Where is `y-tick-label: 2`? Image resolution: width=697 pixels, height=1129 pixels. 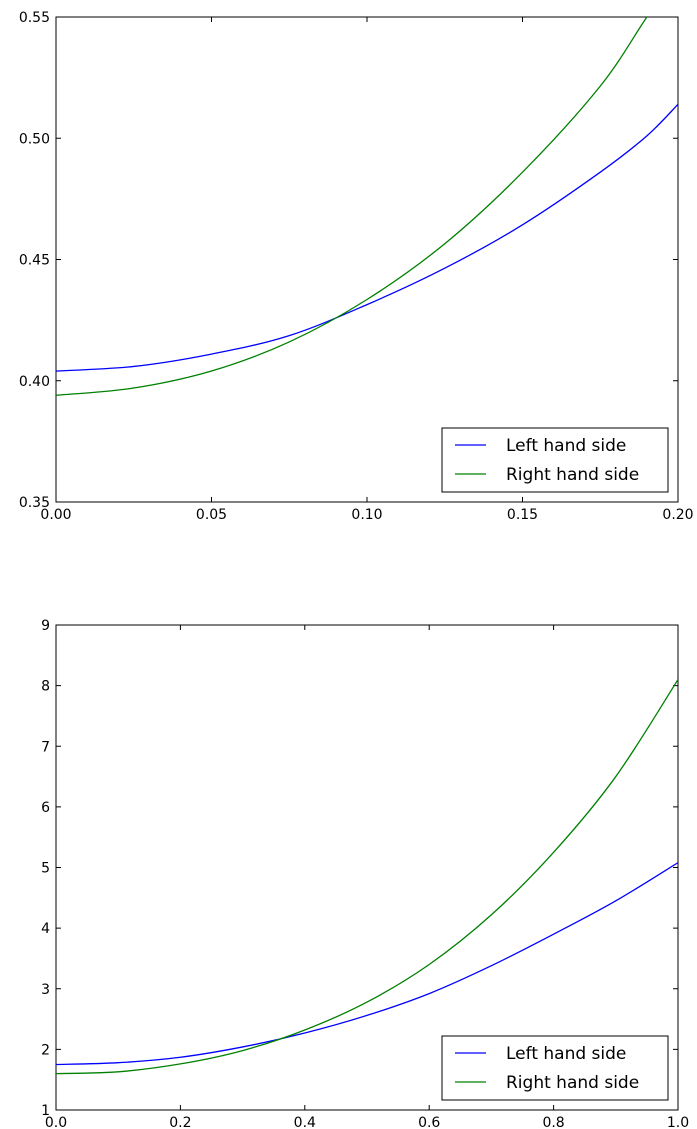
y-tick-label: 2 is located at coordinates (45, 1050).